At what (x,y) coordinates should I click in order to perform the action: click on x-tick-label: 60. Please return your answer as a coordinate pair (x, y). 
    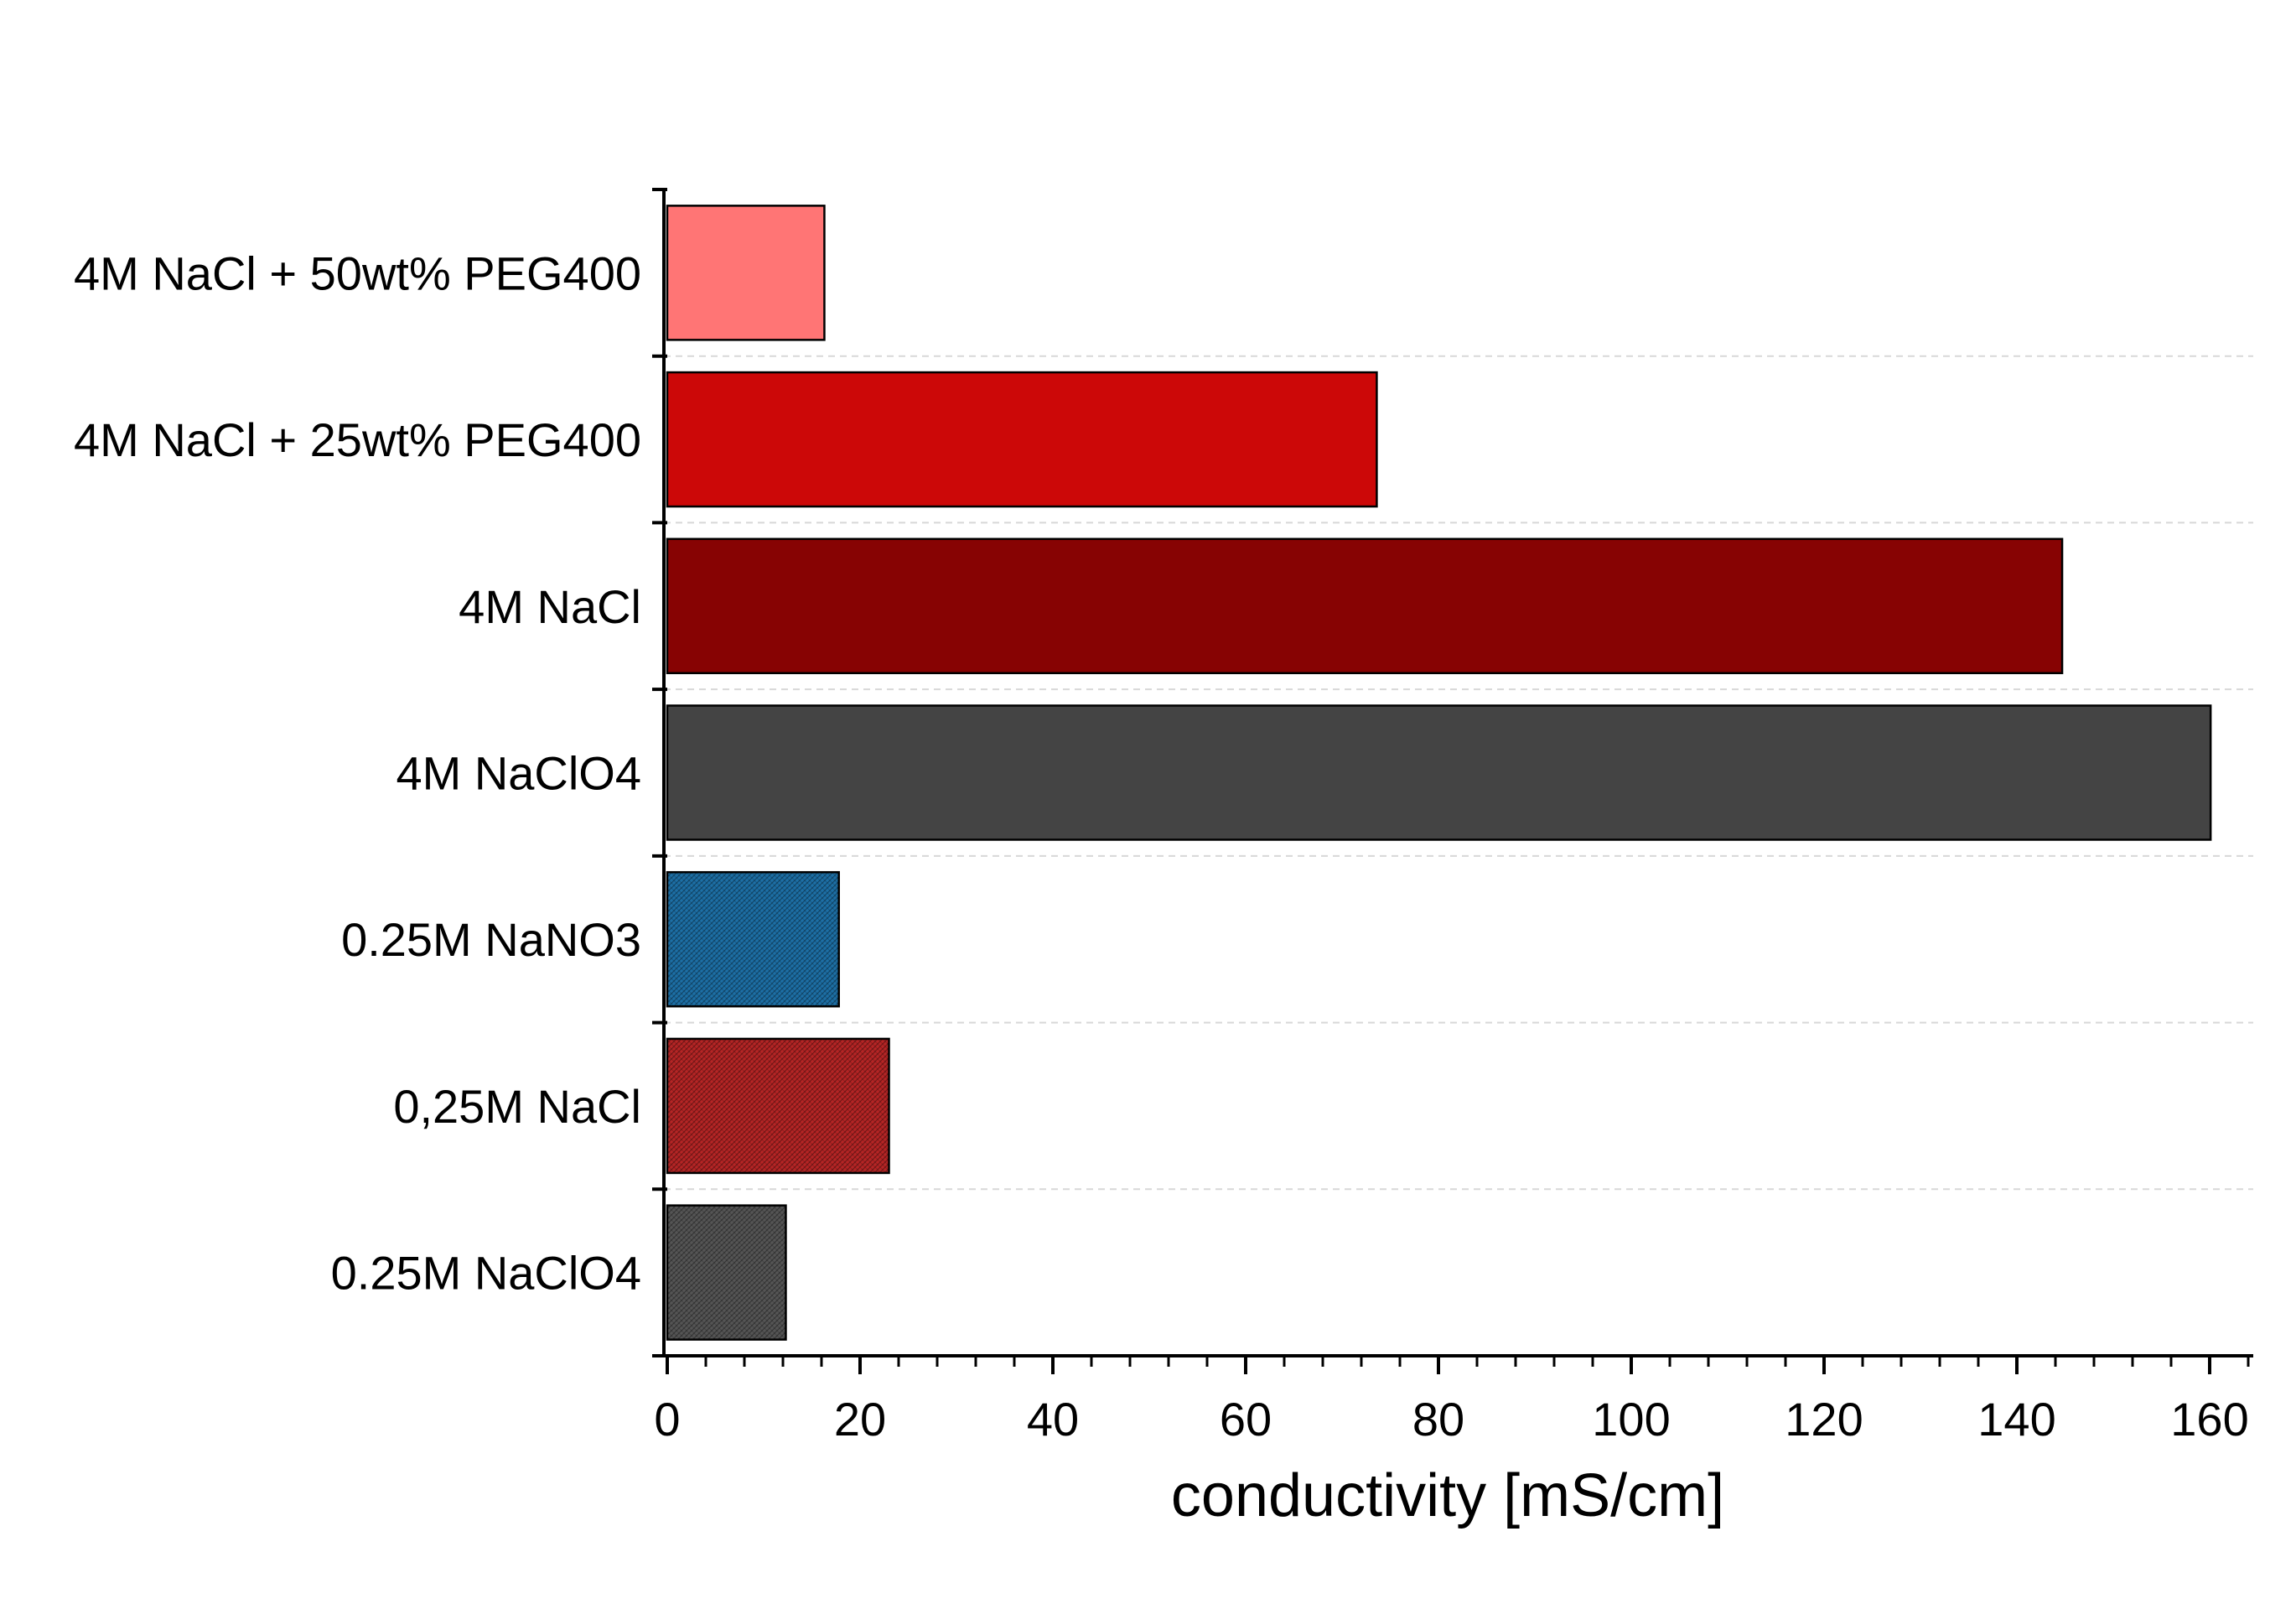
    Looking at the image, I should click on (1246, 1419).